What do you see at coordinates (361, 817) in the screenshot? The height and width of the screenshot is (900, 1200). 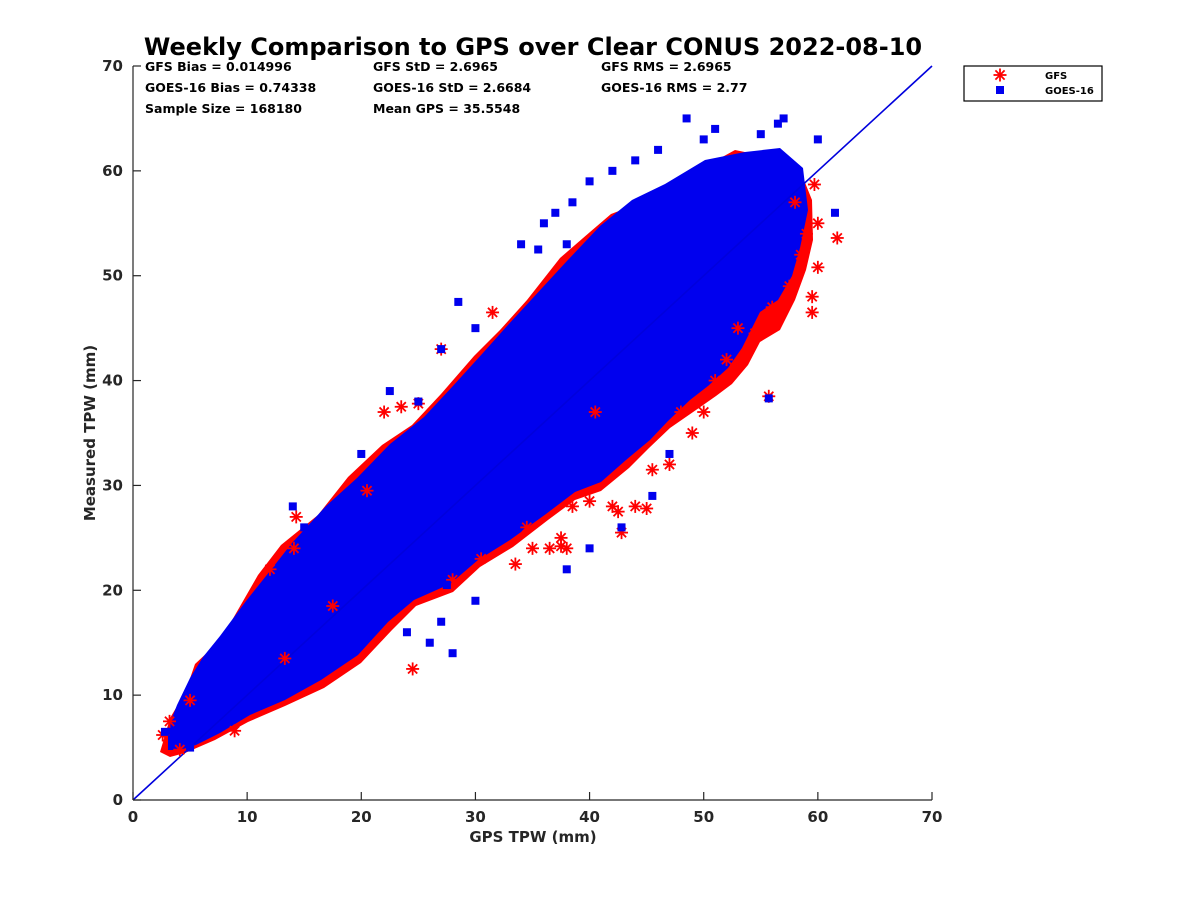 I see `x-tick-label: 20` at bounding box center [361, 817].